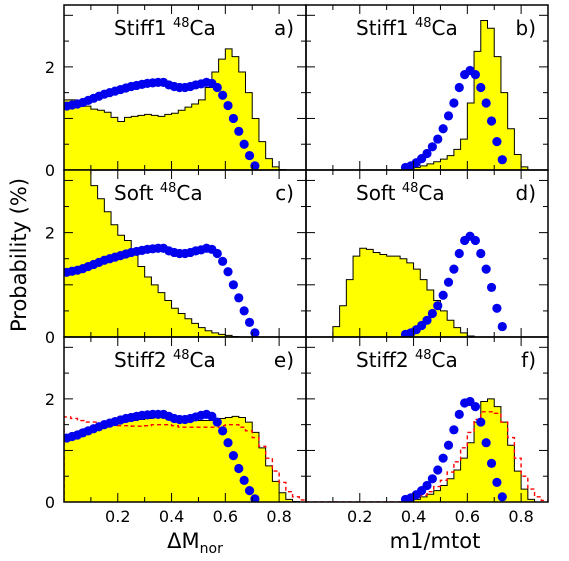 Image resolution: width=569 pixels, height=561 pixels. What do you see at coordinates (278, 516) in the screenshot?
I see `panel-e-x-tick-label: 0.8` at bounding box center [278, 516].